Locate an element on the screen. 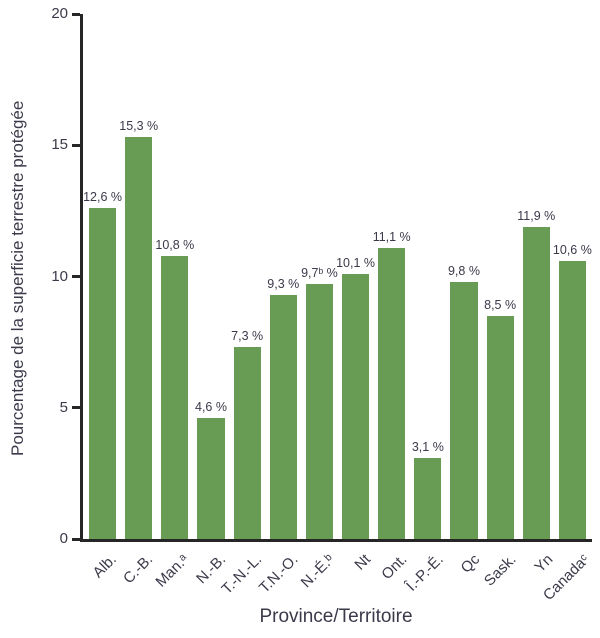 This screenshot has height=638, width=600. x-tick-label: Sask. is located at coordinates (500, 570).